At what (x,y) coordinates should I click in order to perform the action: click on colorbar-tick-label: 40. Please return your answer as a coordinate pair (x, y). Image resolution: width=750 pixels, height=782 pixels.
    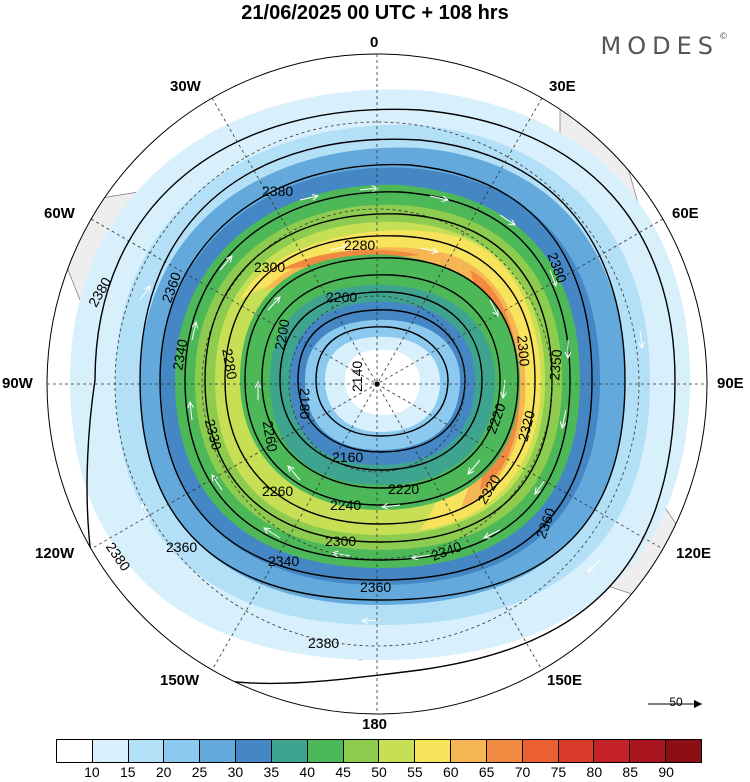
    Looking at the image, I should click on (307, 772).